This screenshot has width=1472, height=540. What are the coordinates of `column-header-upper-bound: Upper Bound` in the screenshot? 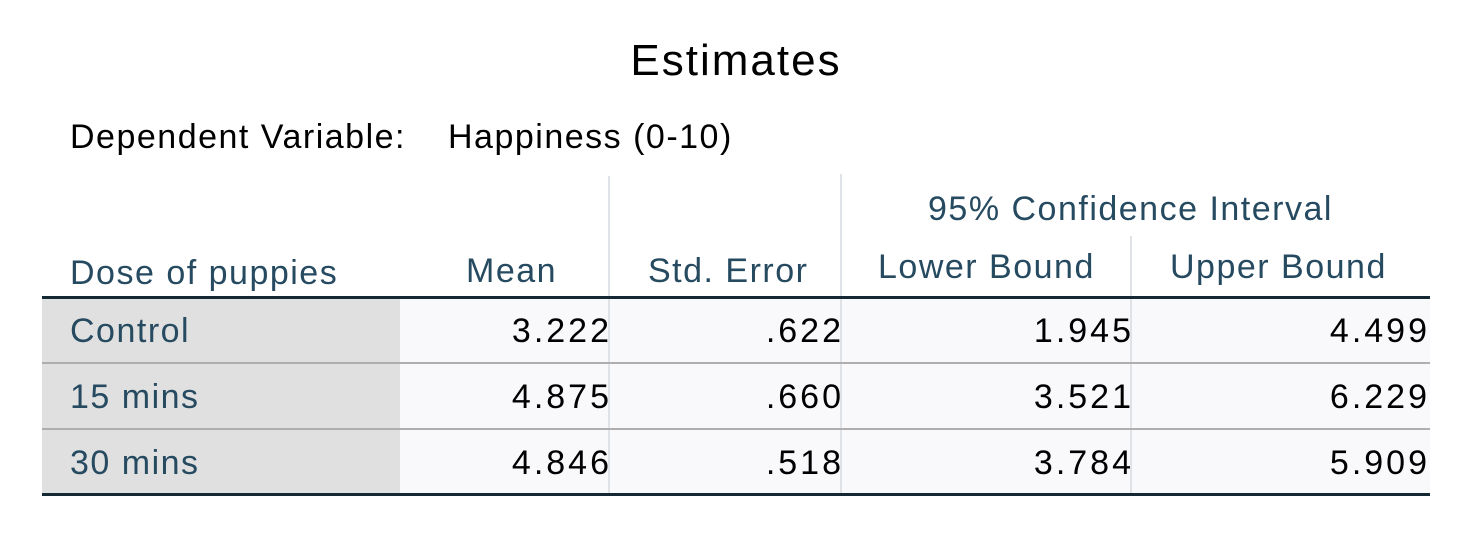 It's located at (1278, 267).